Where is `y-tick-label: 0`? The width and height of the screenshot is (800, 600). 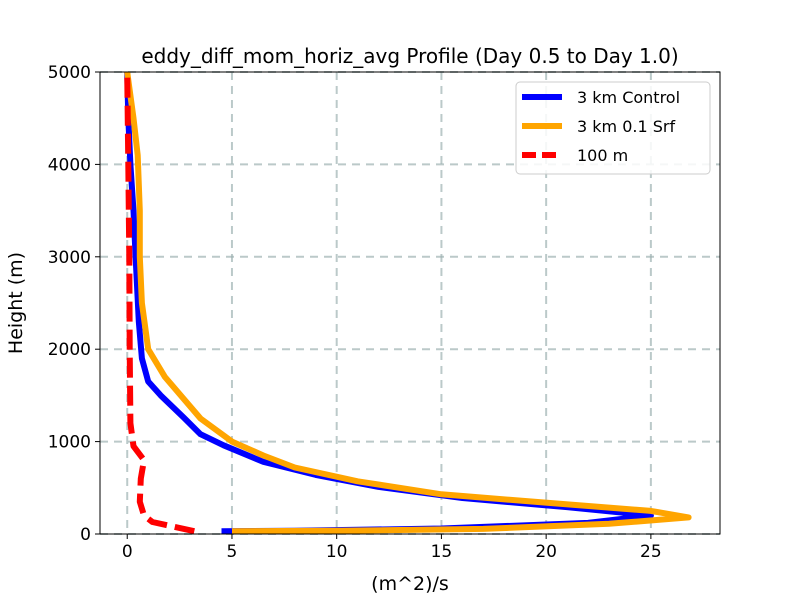
y-tick-label: 0 is located at coordinates (85, 535).